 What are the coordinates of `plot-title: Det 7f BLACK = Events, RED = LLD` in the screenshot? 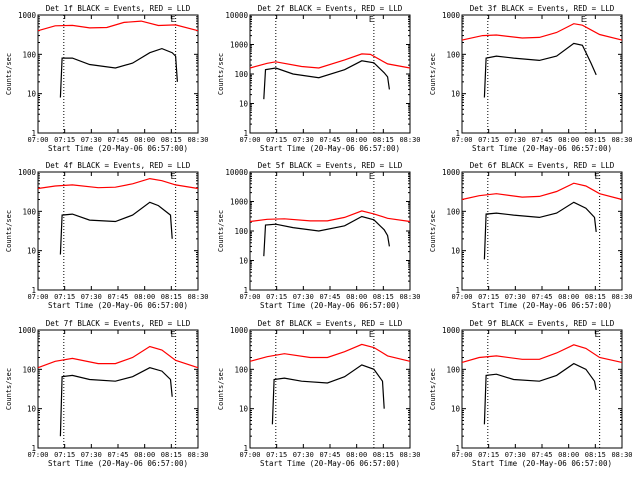 It's located at (118, 323).